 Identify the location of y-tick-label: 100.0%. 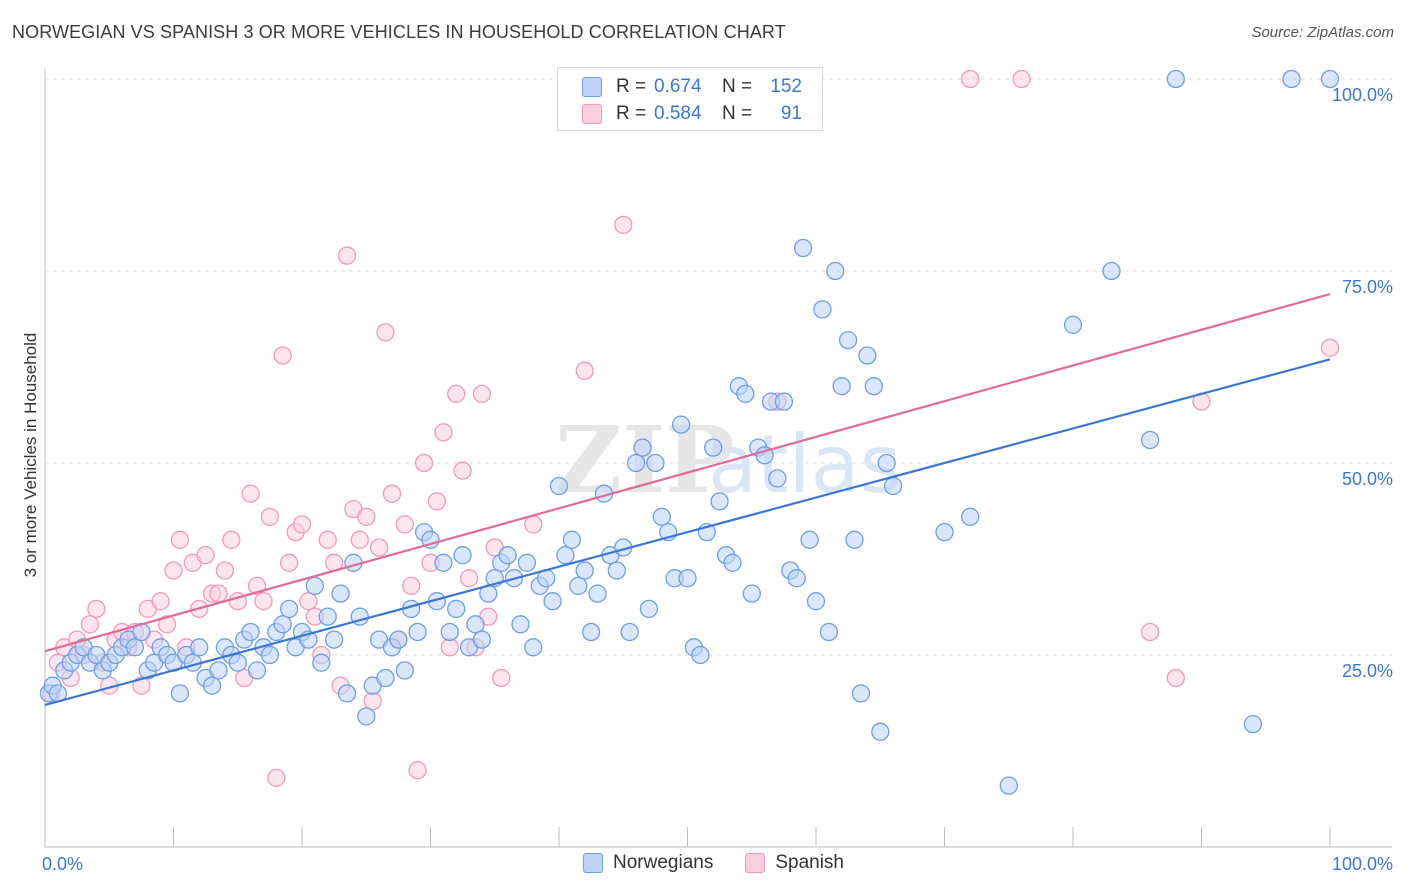
(1362, 95).